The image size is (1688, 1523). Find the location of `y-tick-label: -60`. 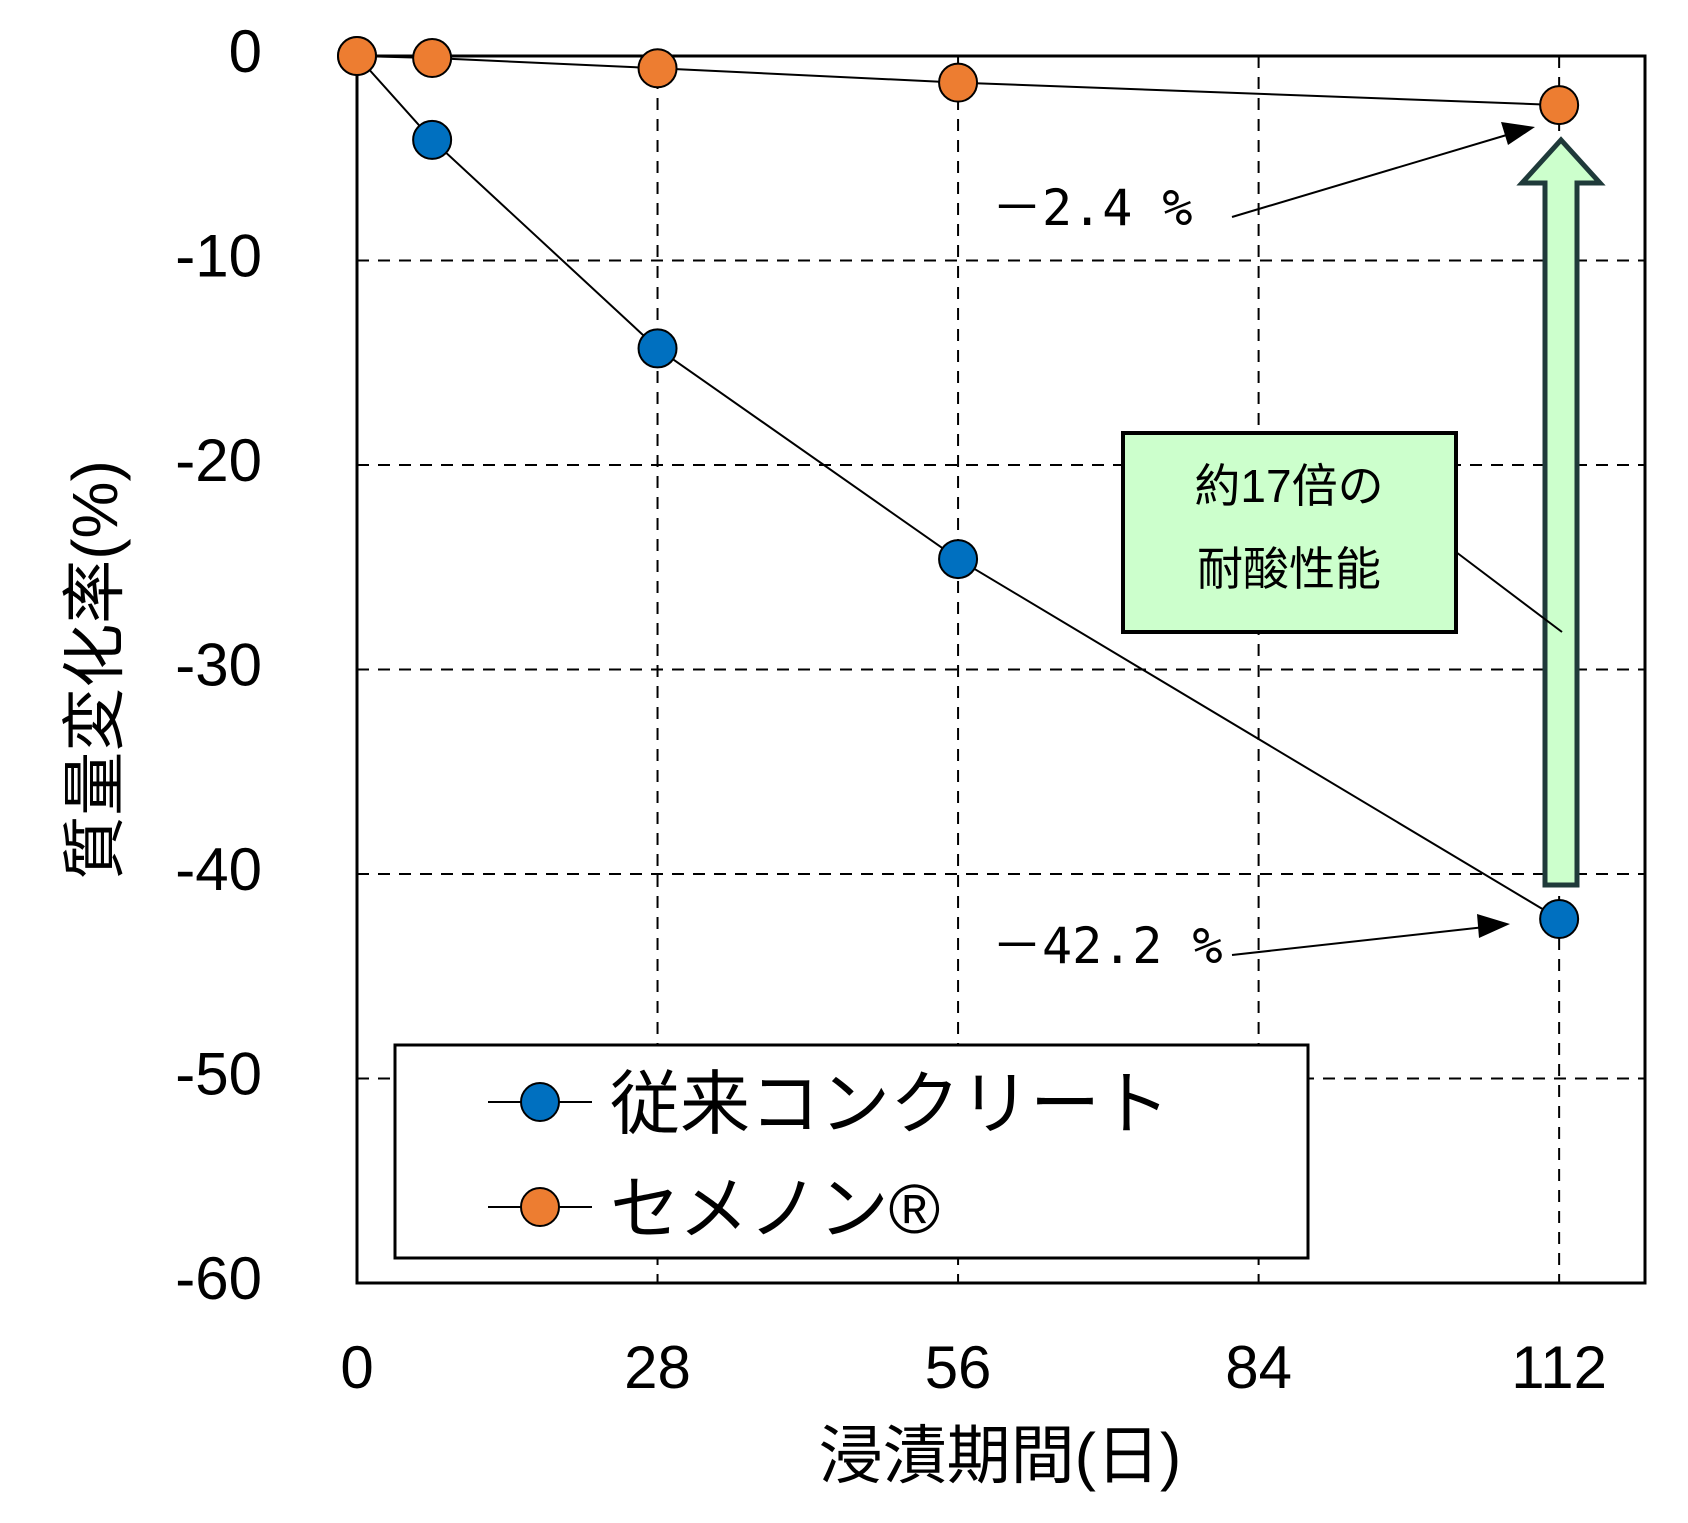

y-tick-label: -60 is located at coordinates (218, 1278).